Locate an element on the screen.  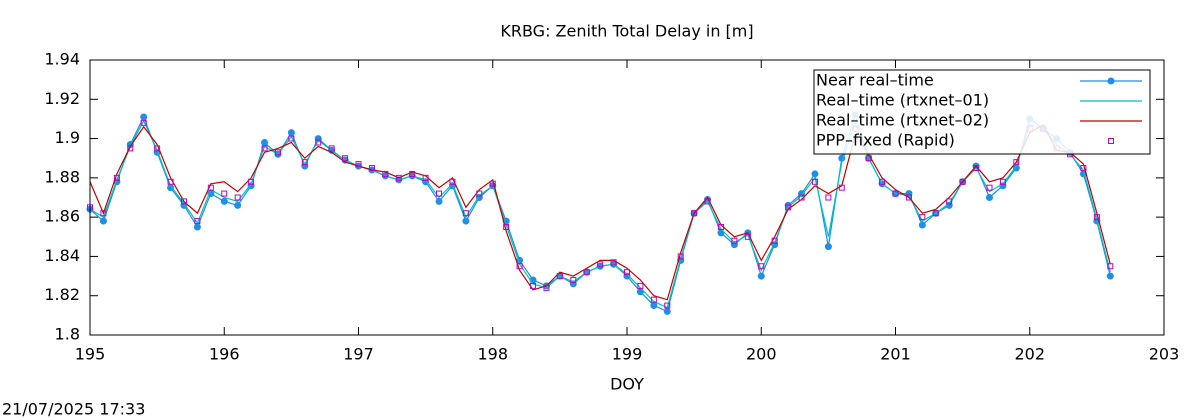
legend-label: Near real–time is located at coordinates (875, 80).